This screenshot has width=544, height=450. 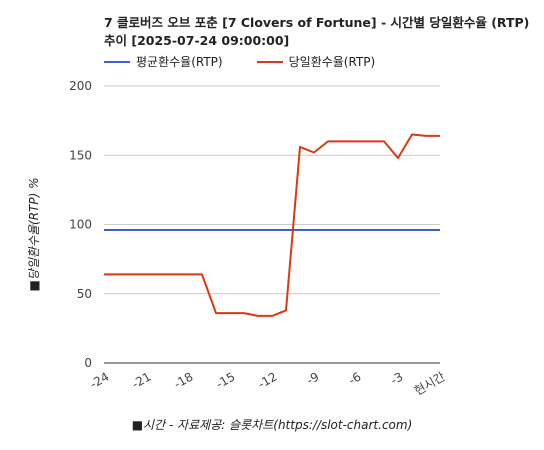 I want to click on y-tick-label: 50, so click(x=84, y=294).